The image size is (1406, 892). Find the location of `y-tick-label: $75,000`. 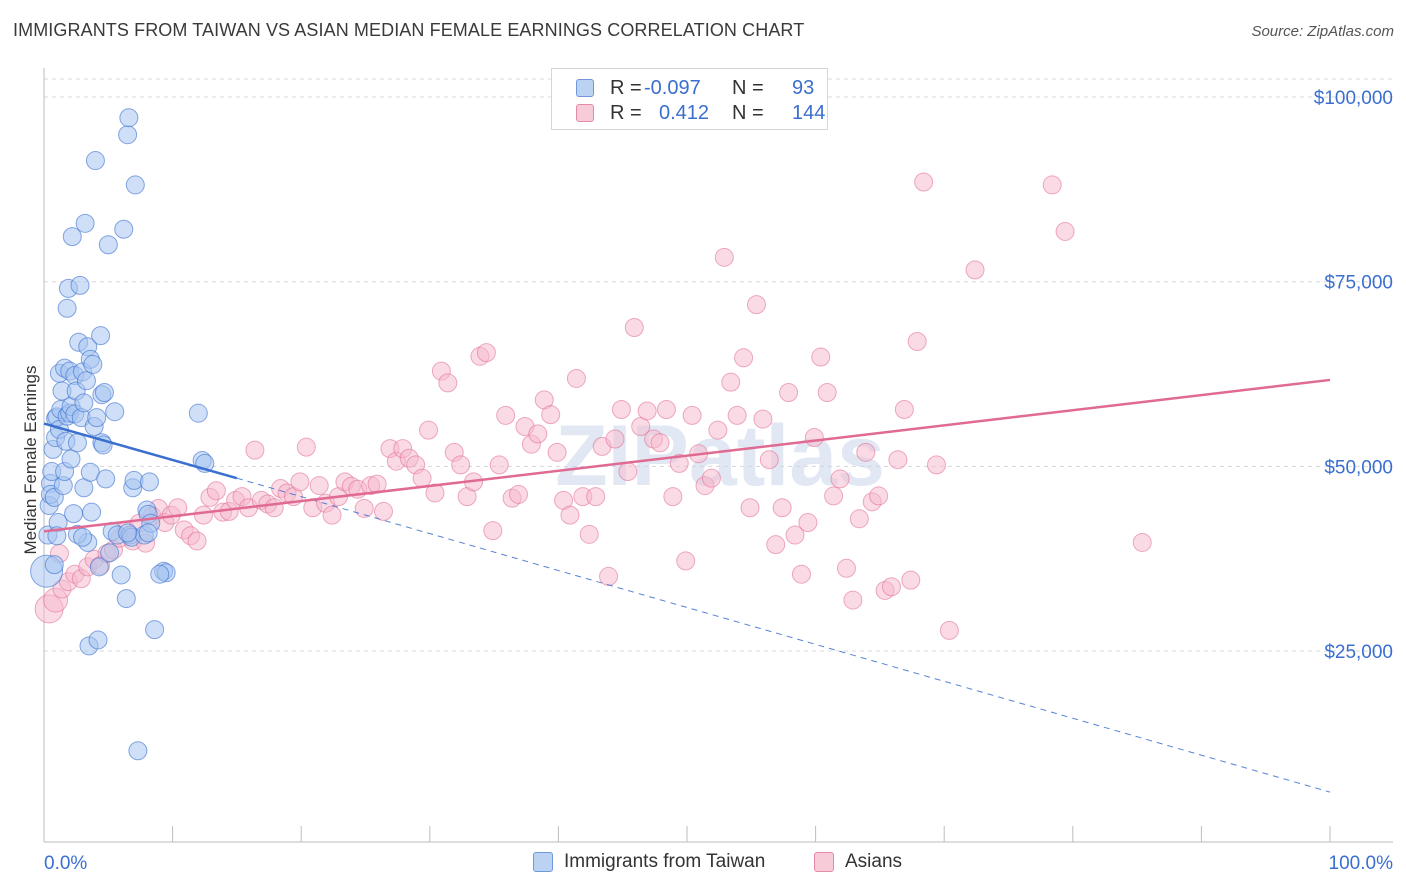

y-tick-label: $75,000 is located at coordinates (1358, 283).